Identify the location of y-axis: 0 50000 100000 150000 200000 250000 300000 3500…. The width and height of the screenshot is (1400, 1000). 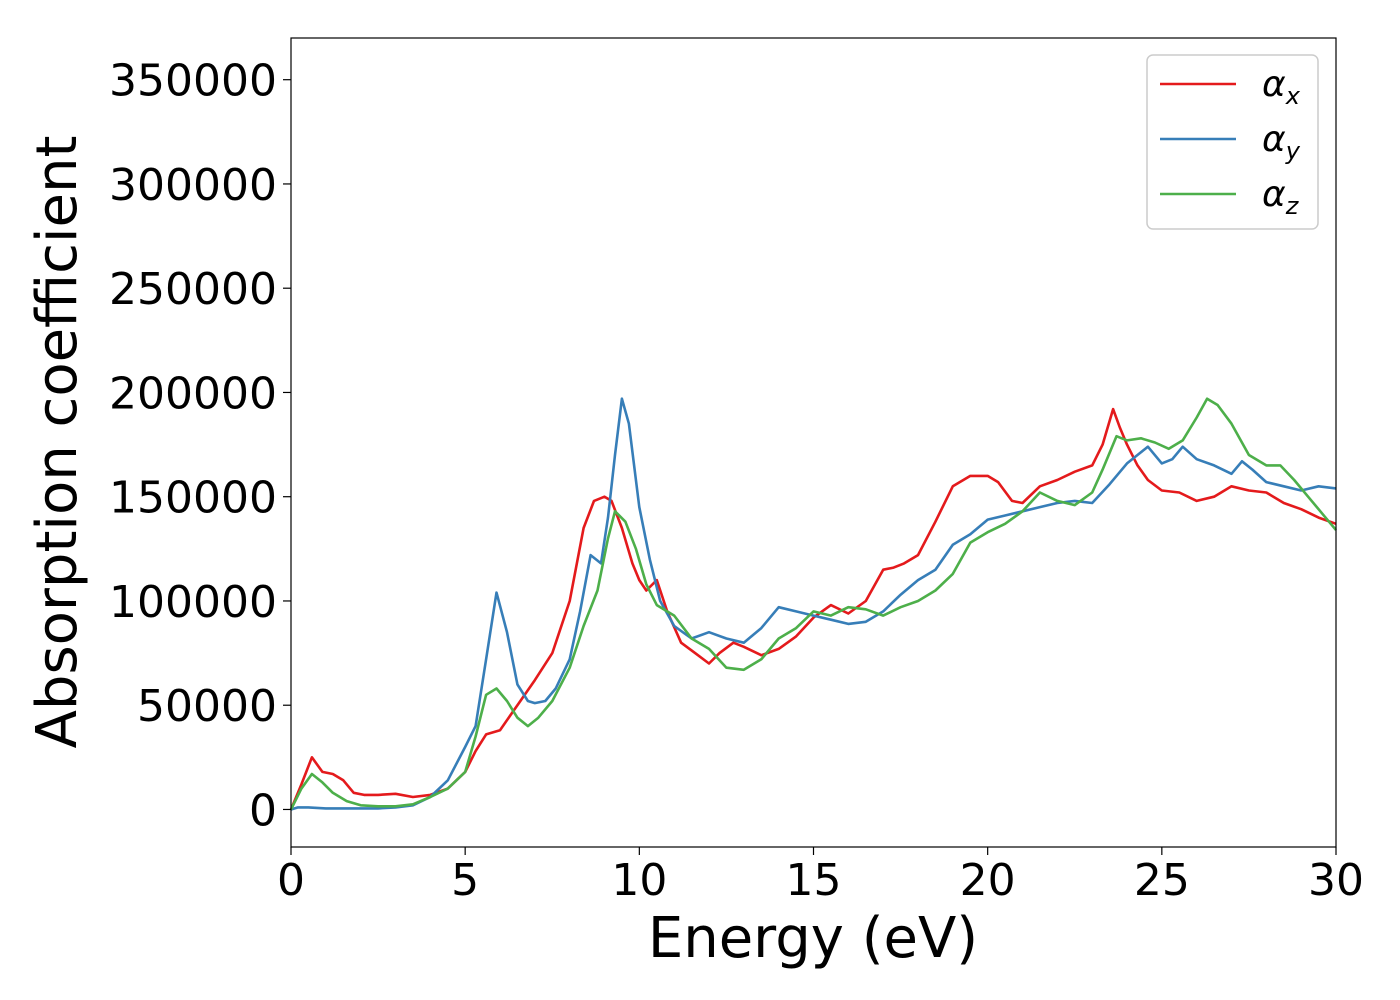
(200, 446).